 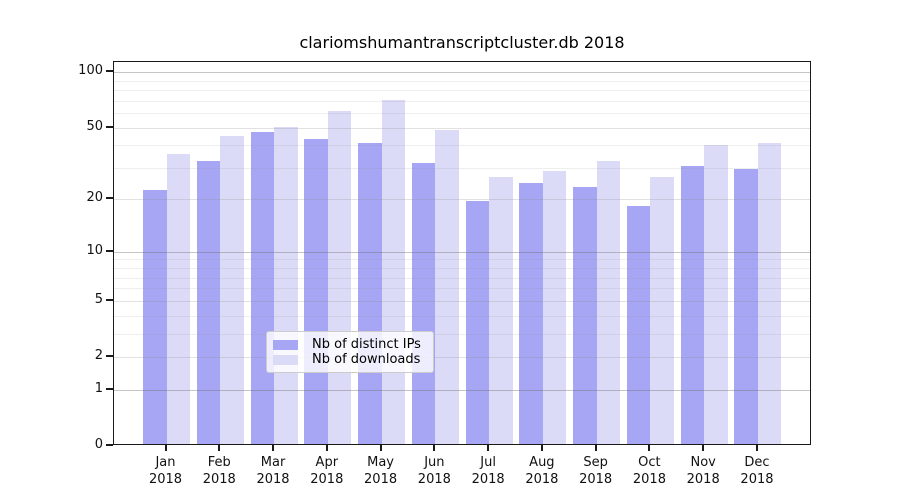 I want to click on x-axis-tick-label: Sep 2018, so click(x=596, y=471).